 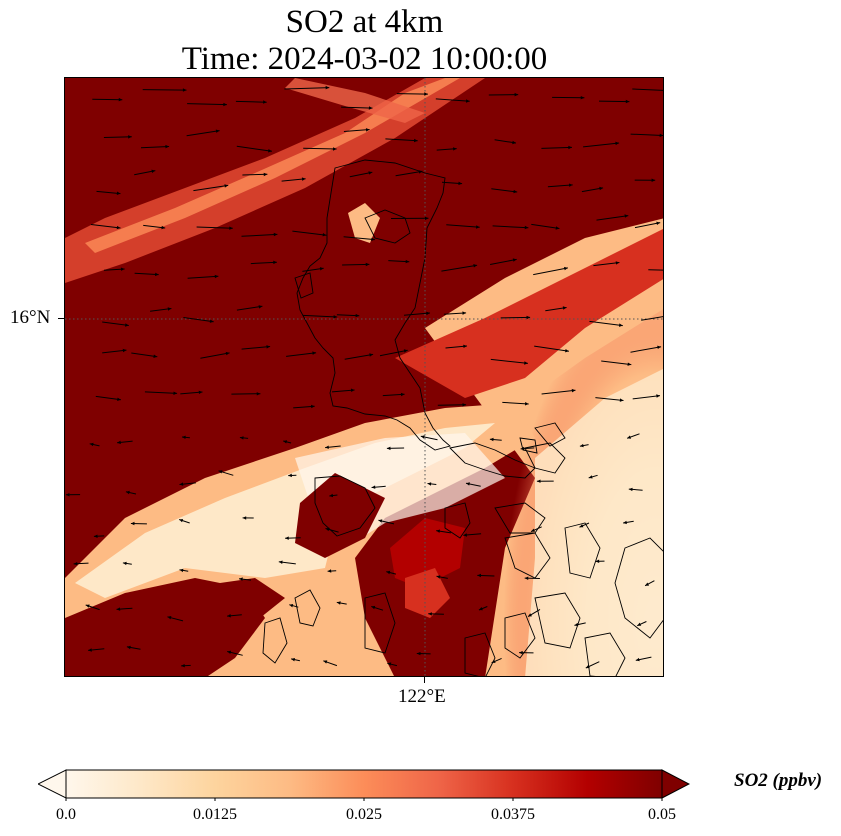 What do you see at coordinates (364, 22) in the screenshot?
I see `map-title: SO2 at 4km` at bounding box center [364, 22].